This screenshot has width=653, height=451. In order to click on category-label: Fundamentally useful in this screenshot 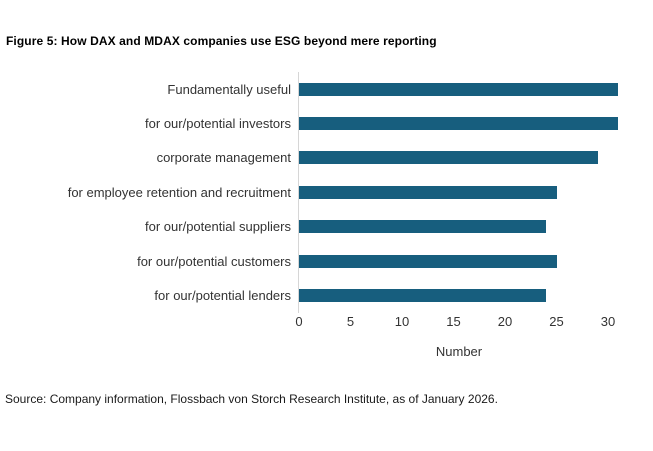, I will do `click(229, 89)`.